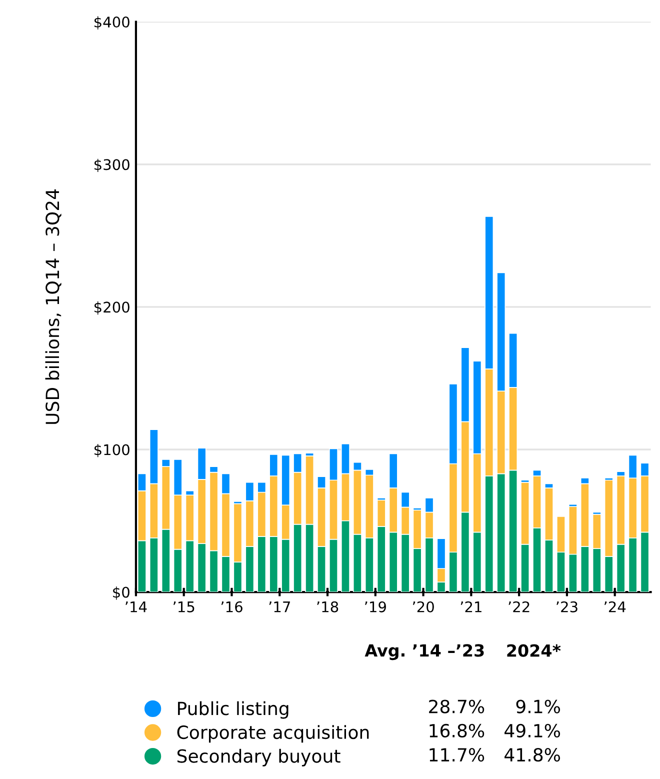 The image size is (660, 779). Describe the element at coordinates (457, 755) in the screenshot. I see `text: 11.7%` at that location.